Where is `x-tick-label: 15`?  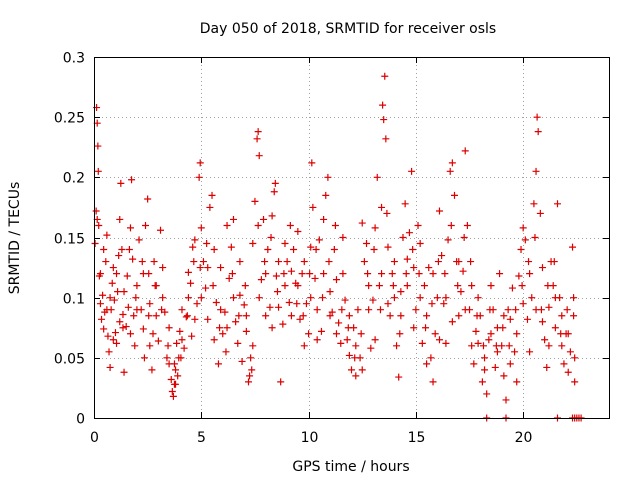
x-tick-label: 15 is located at coordinates (417, 438).